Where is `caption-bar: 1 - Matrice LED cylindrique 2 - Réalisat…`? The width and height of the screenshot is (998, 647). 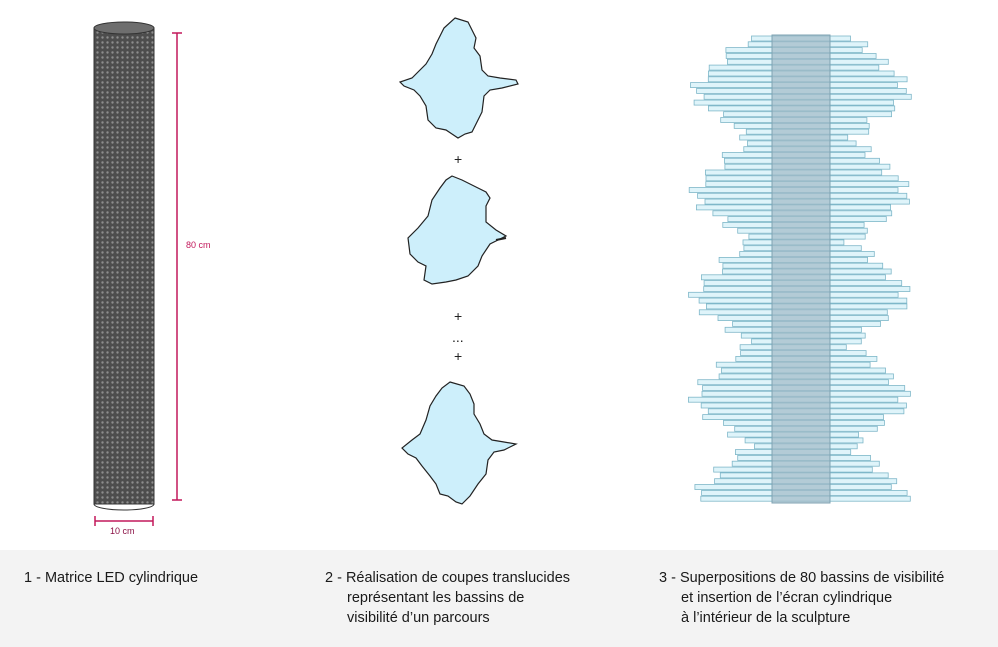 caption-bar: 1 - Matrice LED cylindrique 2 - Réalisat… is located at coordinates (499, 598).